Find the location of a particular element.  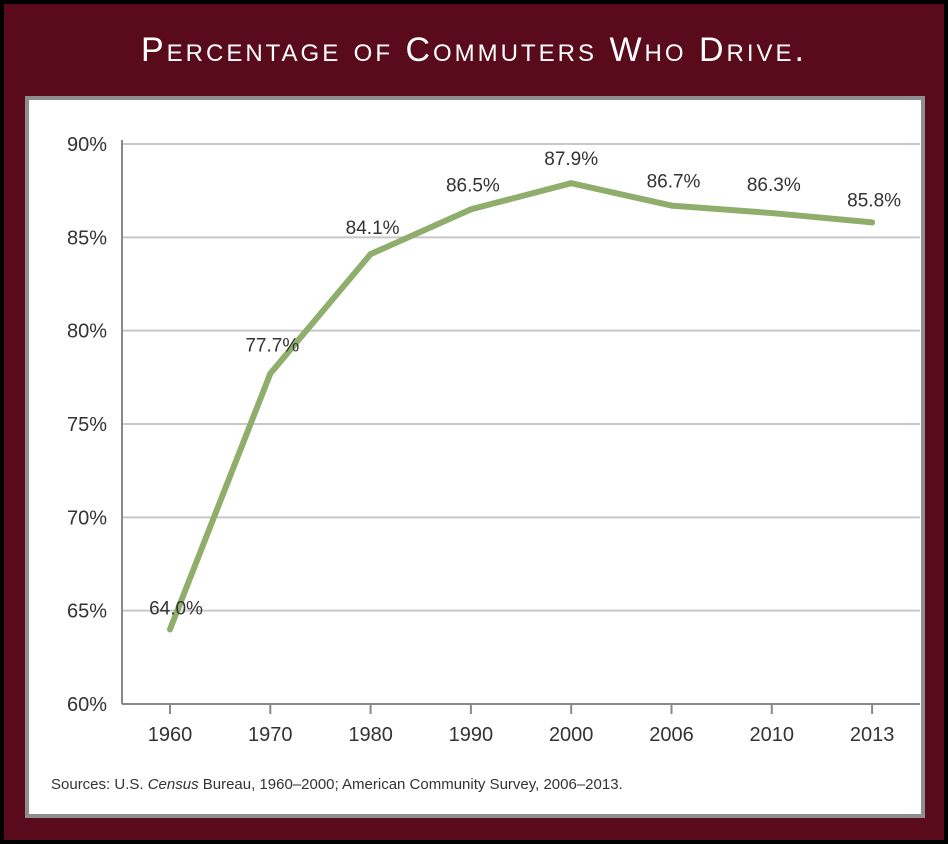

x-tick-label: 1970 is located at coordinates (270, 735).